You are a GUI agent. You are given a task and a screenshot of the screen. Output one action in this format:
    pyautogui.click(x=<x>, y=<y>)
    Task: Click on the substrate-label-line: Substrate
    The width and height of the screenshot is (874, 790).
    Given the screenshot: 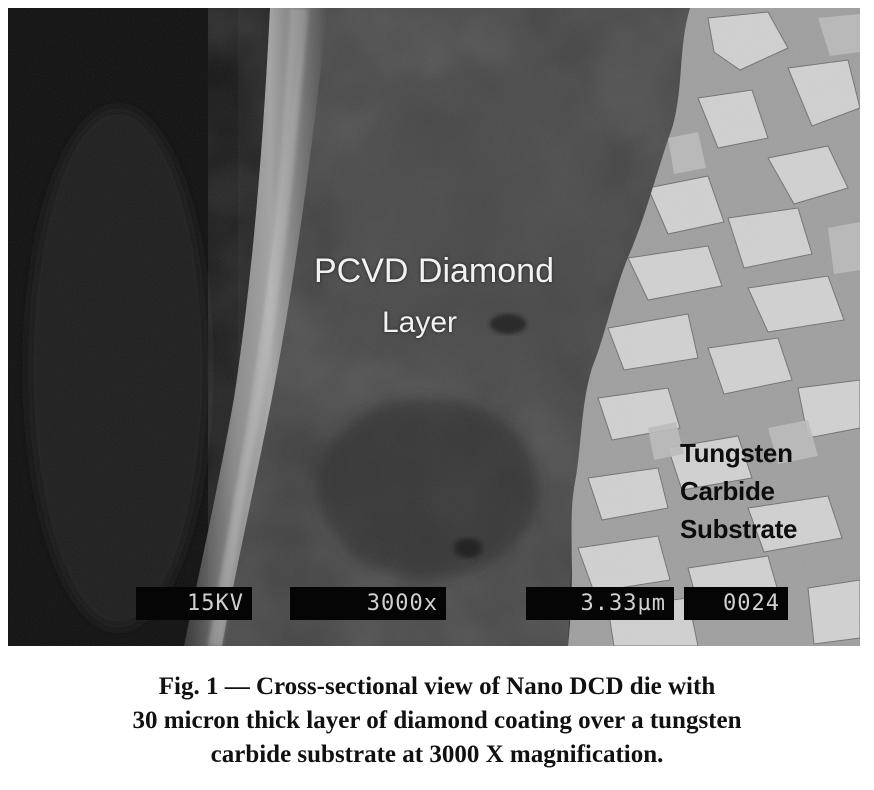 What is the action you would take?
    pyautogui.click(x=739, y=529)
    